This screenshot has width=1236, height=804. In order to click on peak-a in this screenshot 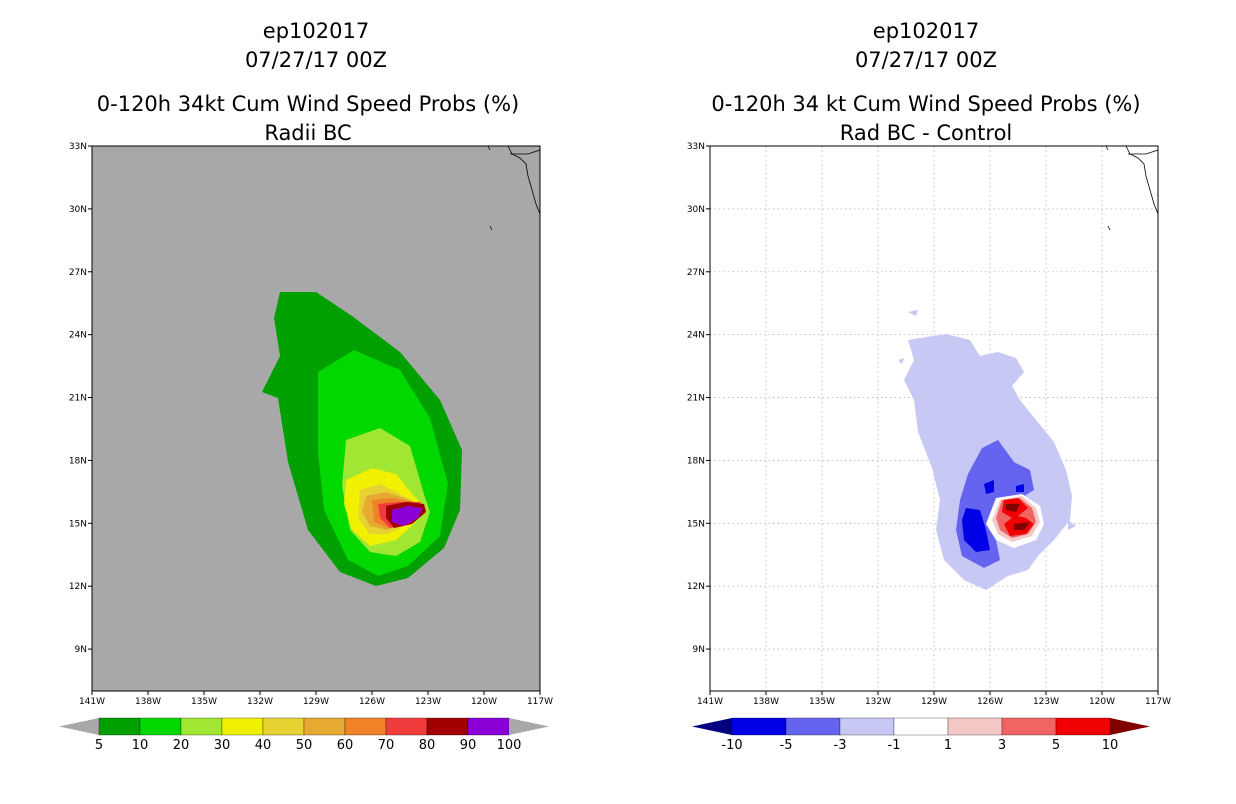, I will do `click(1013, 508)`.